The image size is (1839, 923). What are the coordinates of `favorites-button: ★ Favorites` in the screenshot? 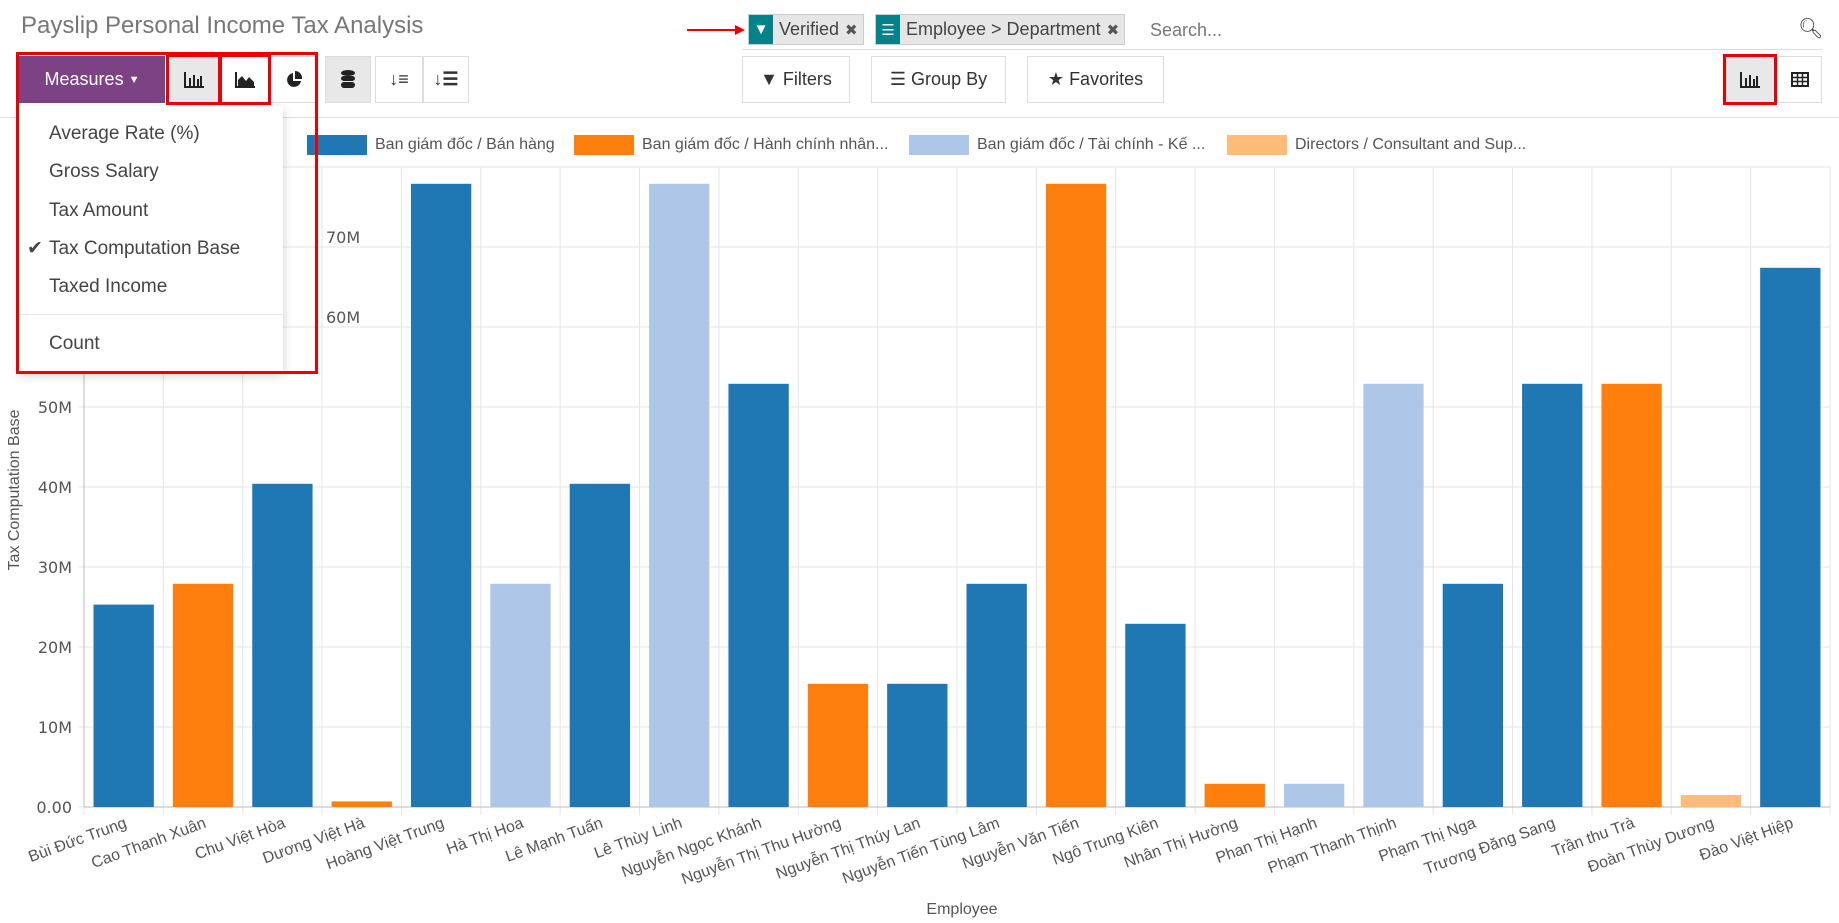 It's located at (1095, 79).